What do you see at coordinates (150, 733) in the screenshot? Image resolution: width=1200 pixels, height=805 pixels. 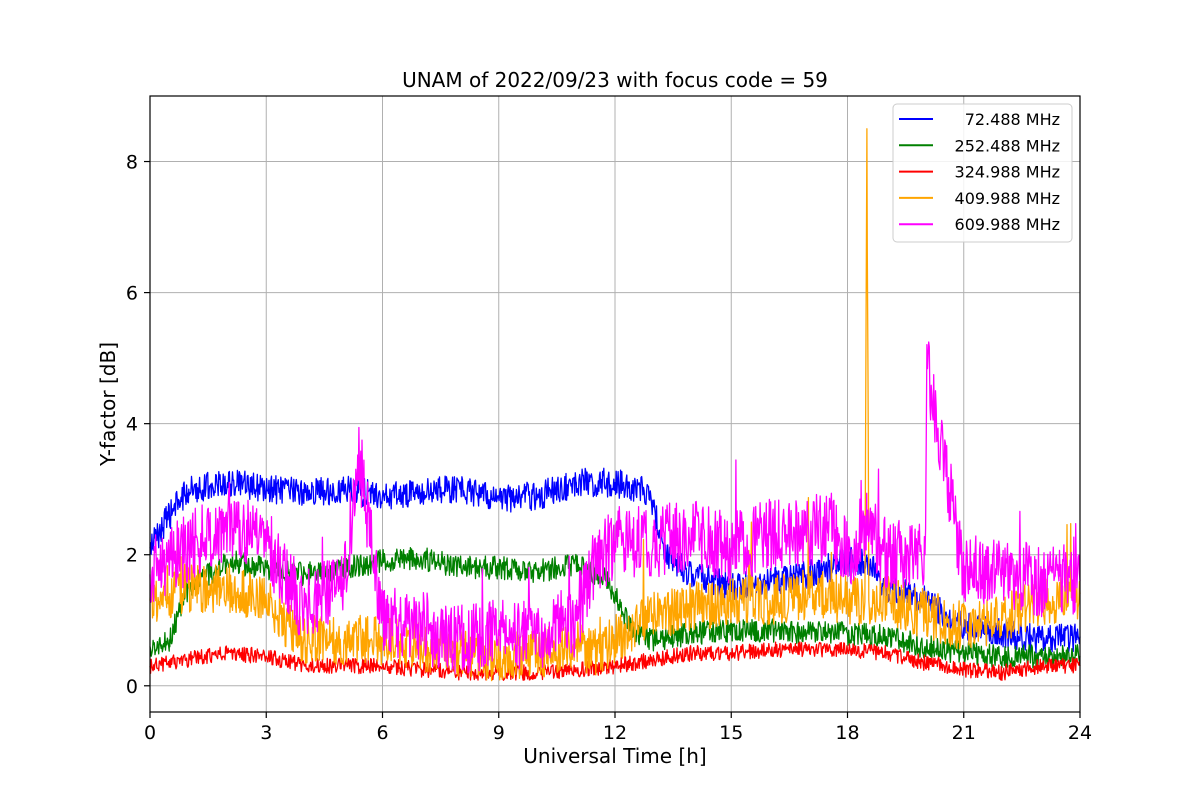 I see `x-tick-label: 0` at bounding box center [150, 733].